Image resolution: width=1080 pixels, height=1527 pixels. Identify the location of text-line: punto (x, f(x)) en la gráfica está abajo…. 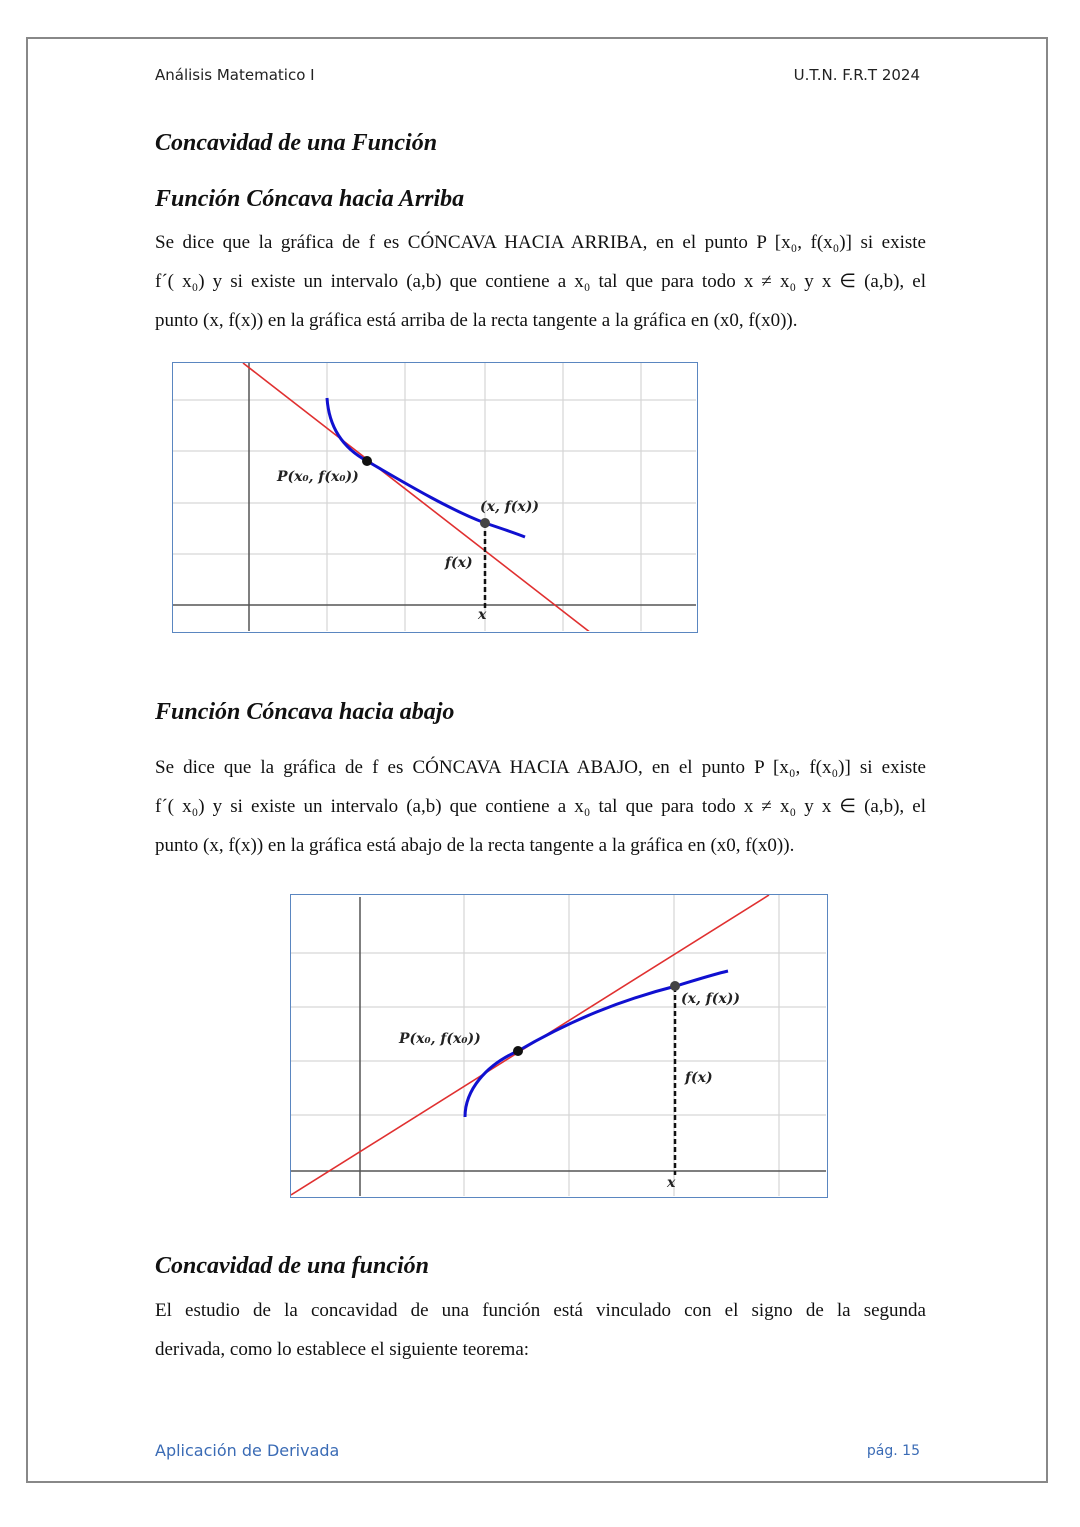
(475, 845).